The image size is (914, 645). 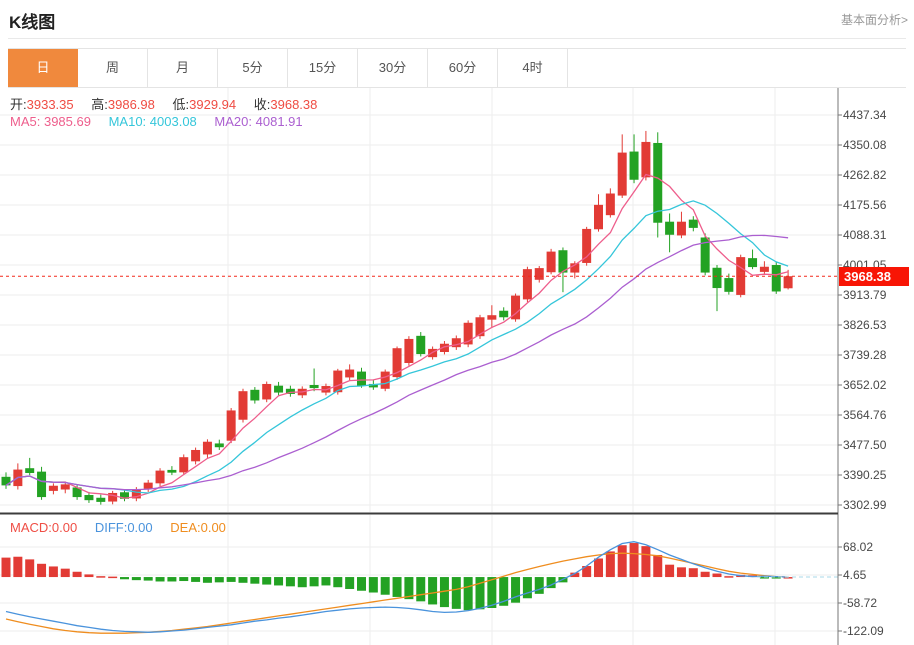 What do you see at coordinates (865, 444) in the screenshot?
I see `y-axis-label: 3477.50` at bounding box center [865, 444].